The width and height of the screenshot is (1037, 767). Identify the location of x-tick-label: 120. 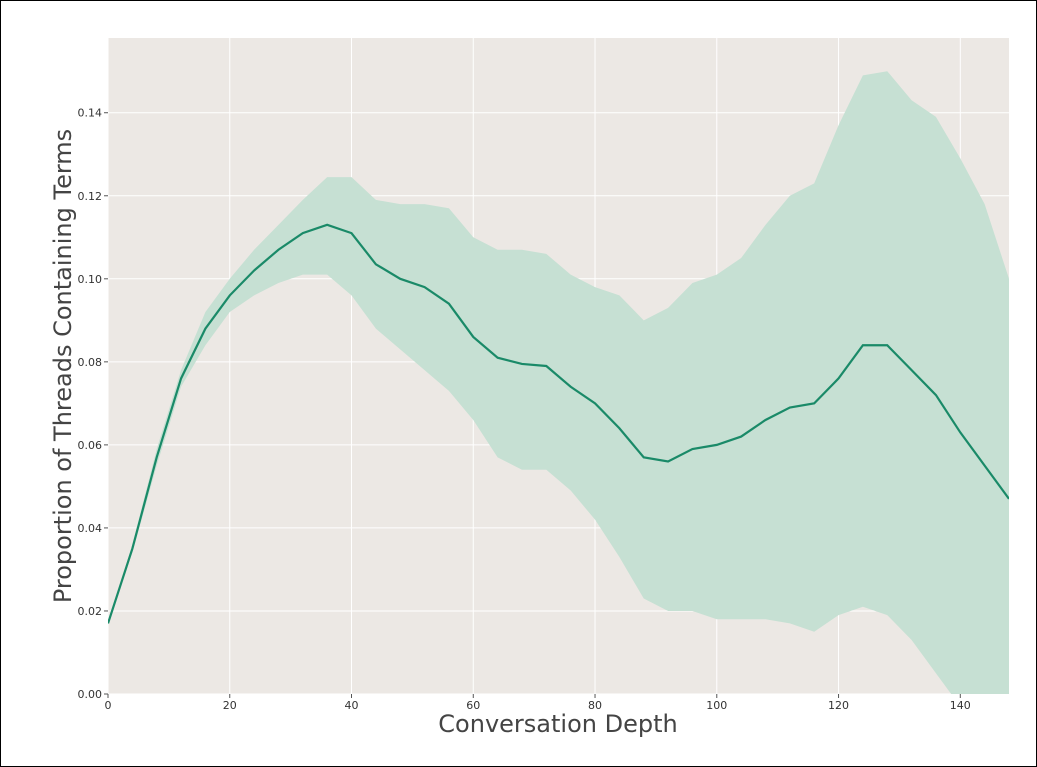
(838, 705).